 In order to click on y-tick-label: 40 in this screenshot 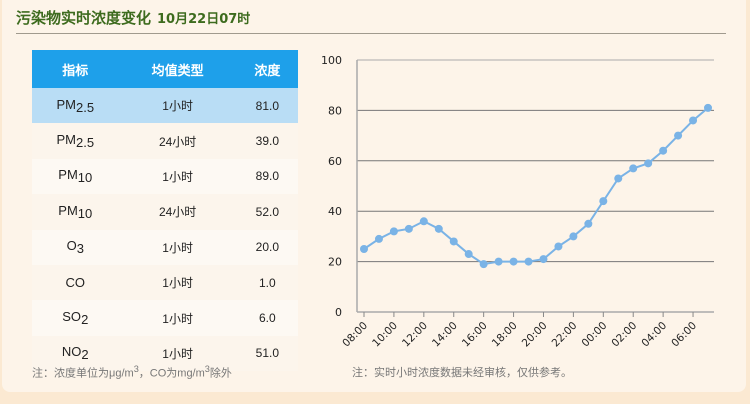, I will do `click(335, 211)`.